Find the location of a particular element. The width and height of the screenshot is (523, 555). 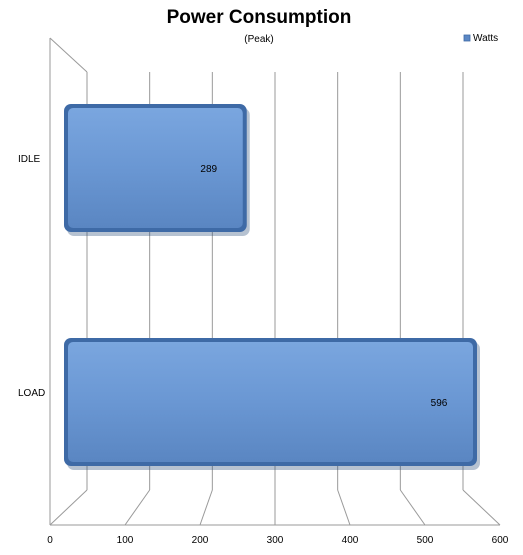

x-tick-label: 600 is located at coordinates (500, 540).